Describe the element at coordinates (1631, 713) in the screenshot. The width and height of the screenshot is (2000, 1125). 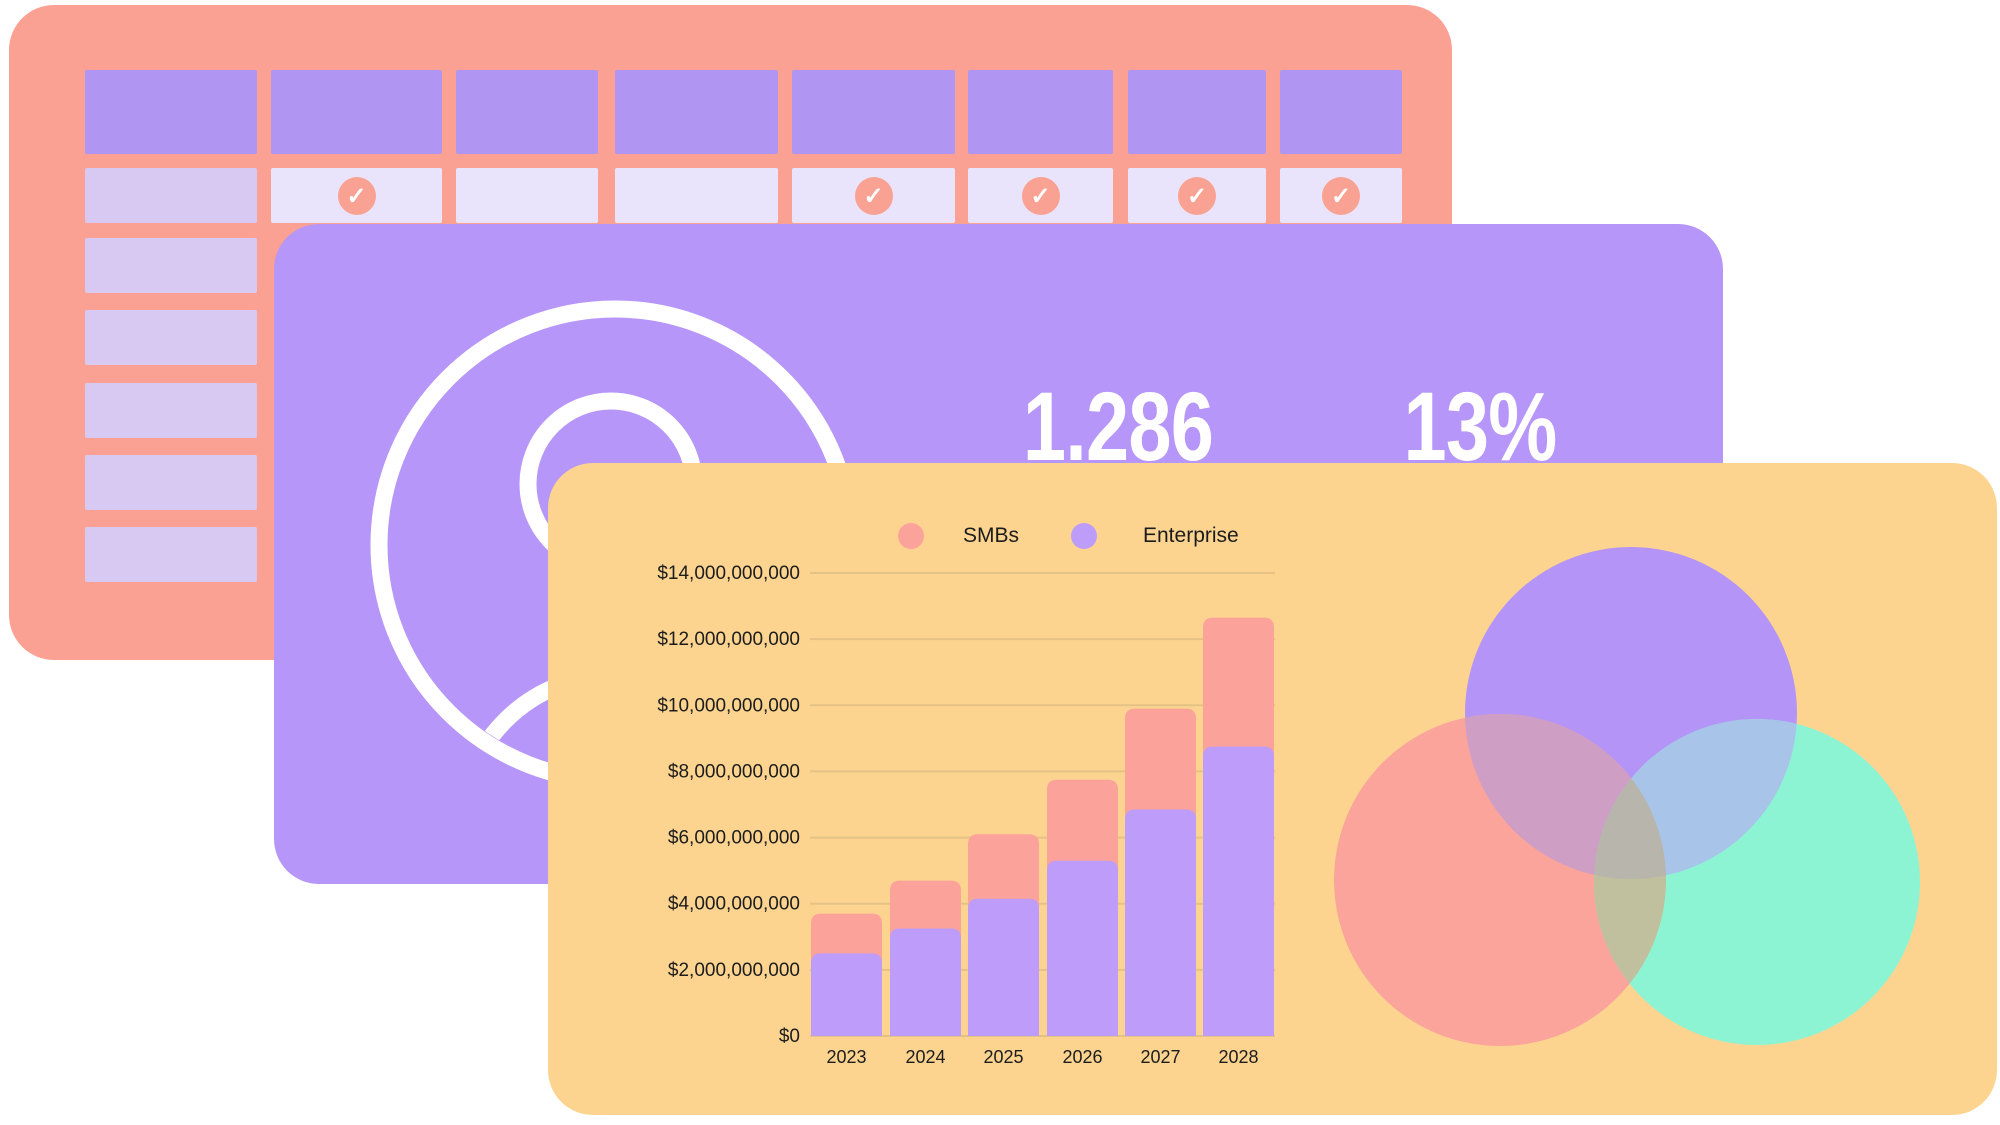
I see `venn-circle-purple` at that location.